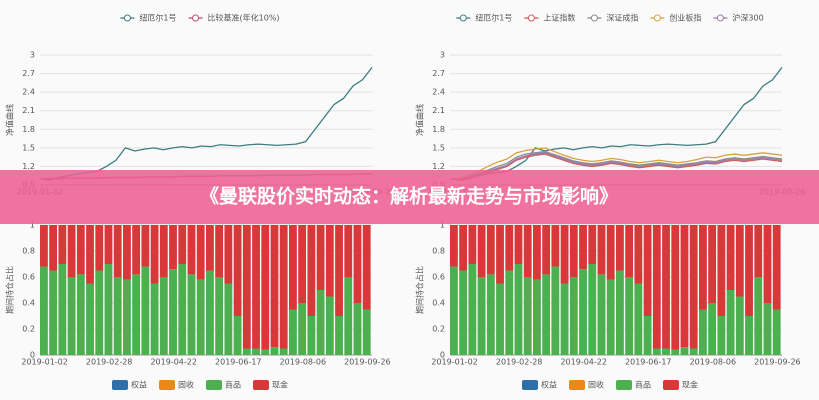  I want to click on banner-title: 《曼联股价实时动态：解析最新走势与市场影响》, so click(409, 196).